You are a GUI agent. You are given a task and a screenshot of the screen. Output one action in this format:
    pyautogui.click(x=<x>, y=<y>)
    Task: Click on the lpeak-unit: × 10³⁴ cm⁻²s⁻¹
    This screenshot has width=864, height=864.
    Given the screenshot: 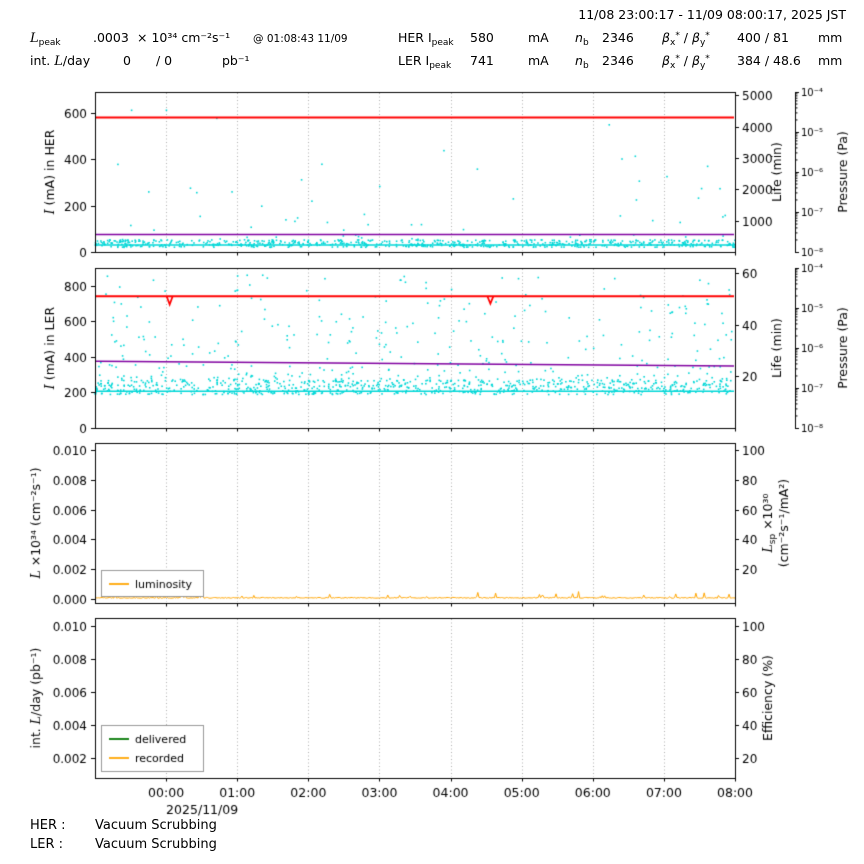 What is the action you would take?
    pyautogui.click(x=184, y=37)
    